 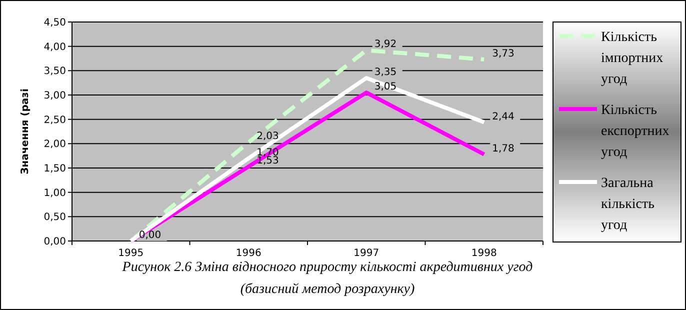 What do you see at coordinates (367, 253) in the screenshot?
I see `x-tick-label: 1997` at bounding box center [367, 253].